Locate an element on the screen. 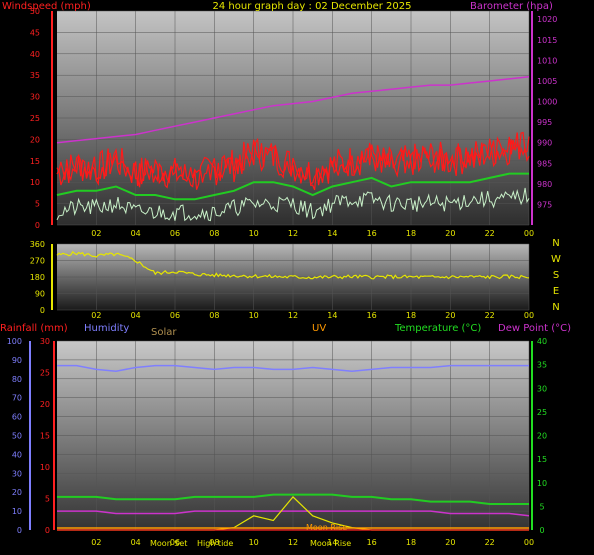 This screenshot has width=594, height=555. baro-tick-label: 1005 is located at coordinates (547, 81).